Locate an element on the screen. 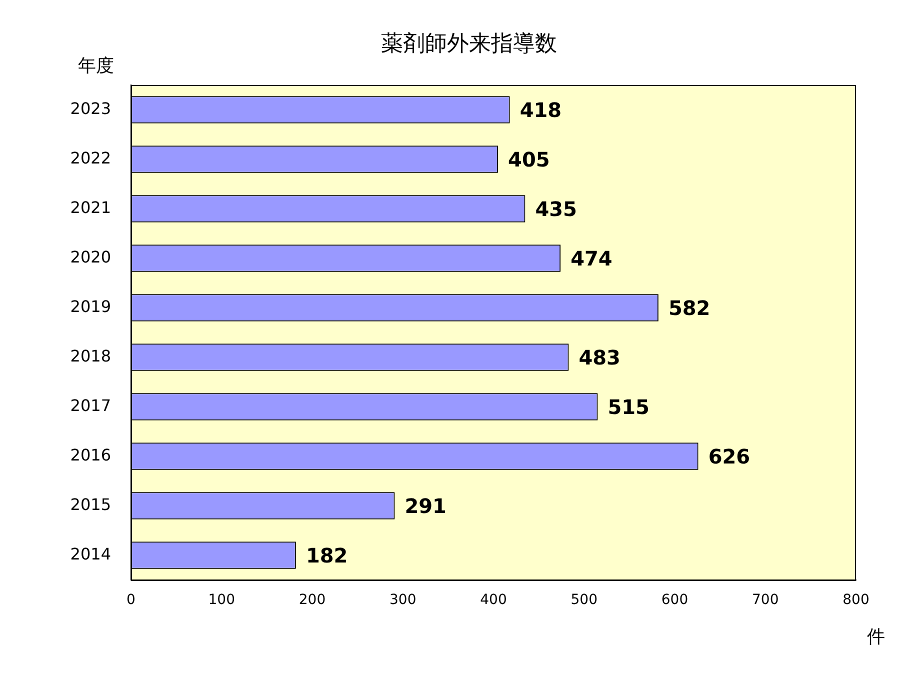 The width and height of the screenshot is (898, 680). x-tick-label: 200 is located at coordinates (312, 600).